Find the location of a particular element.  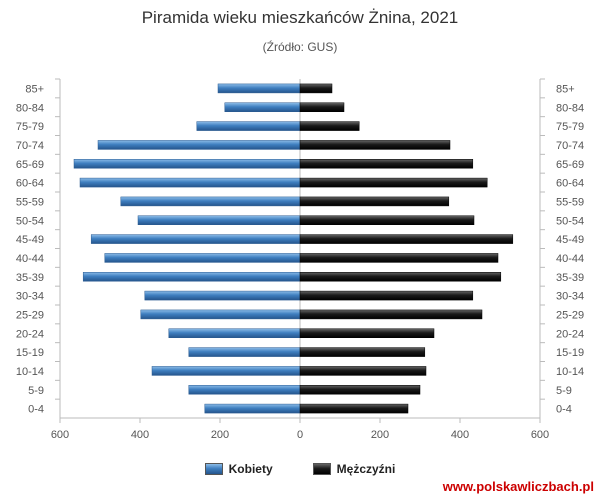

legend-label-male: Mężczyźni is located at coordinates (366, 469).